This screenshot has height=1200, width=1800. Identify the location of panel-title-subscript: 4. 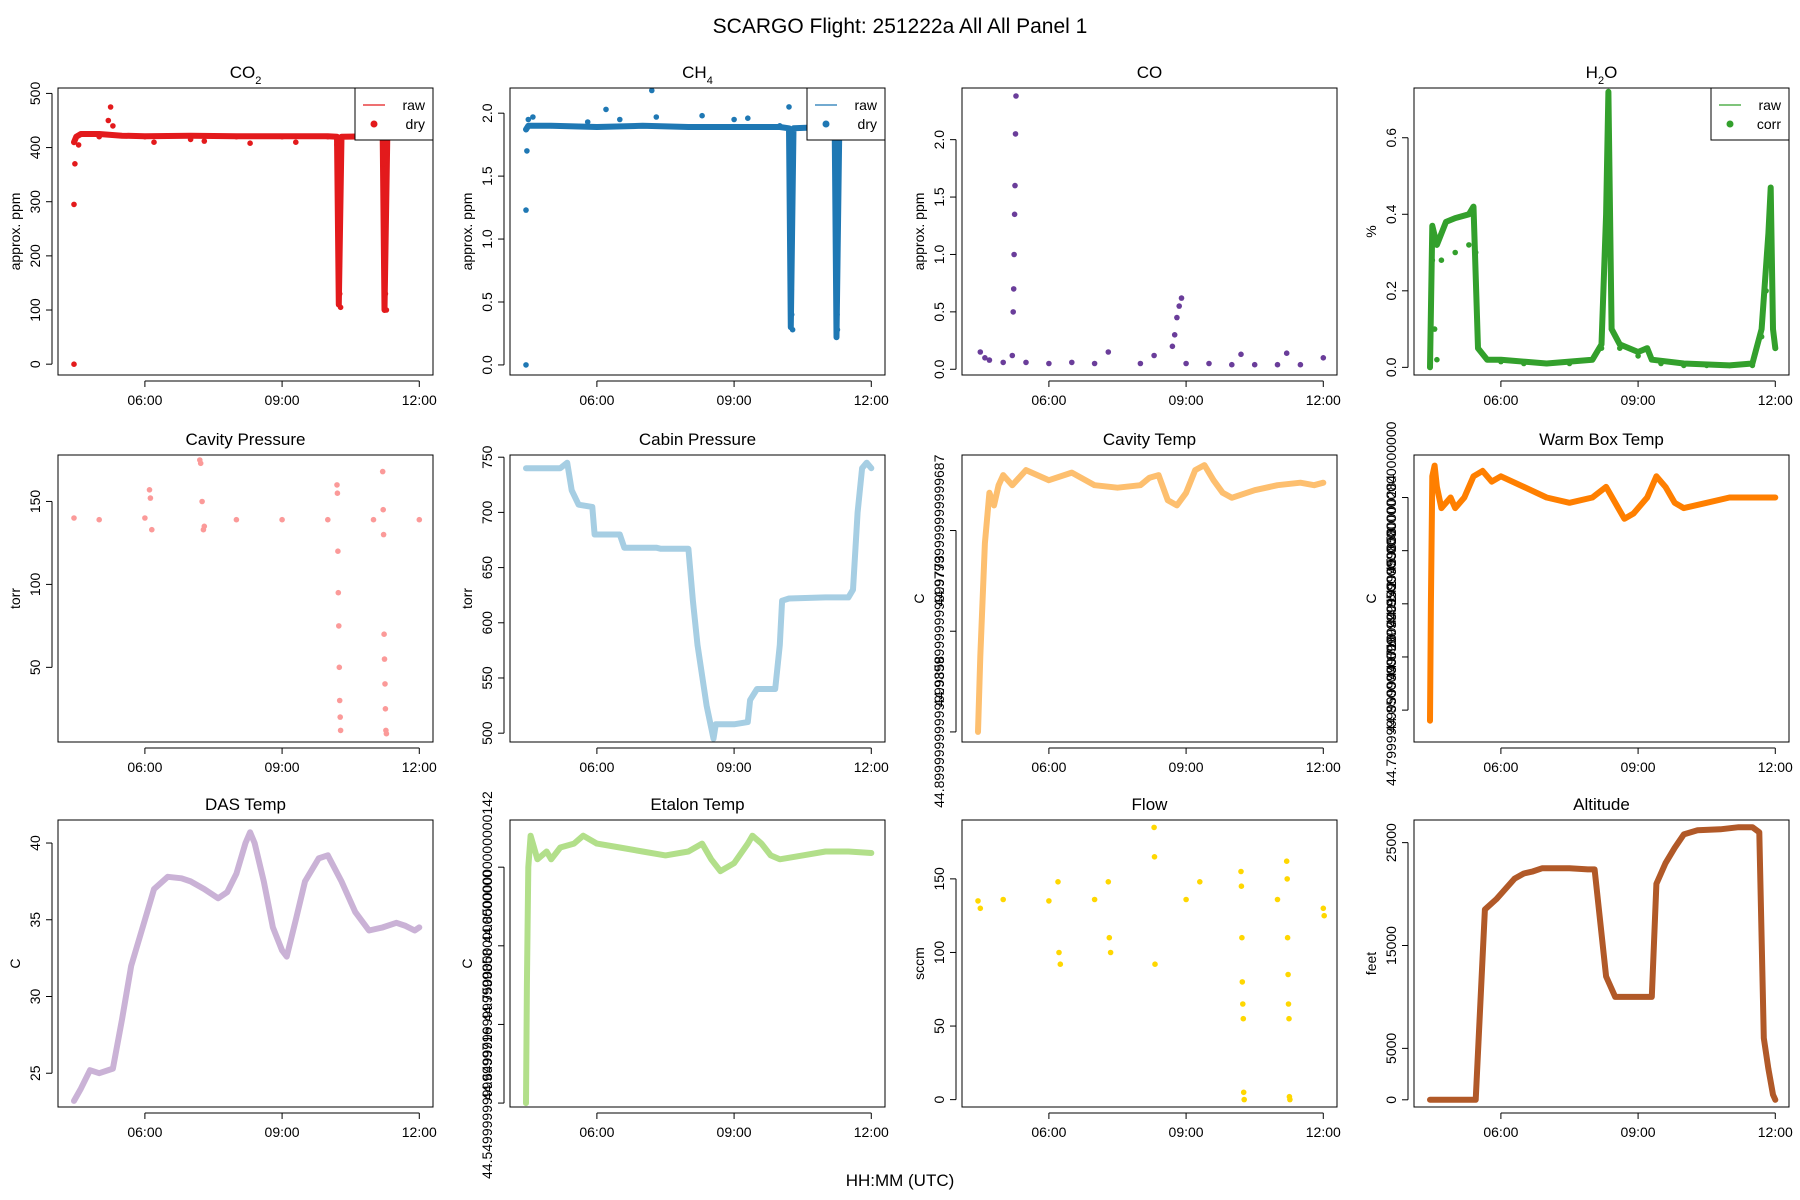
(710, 81).